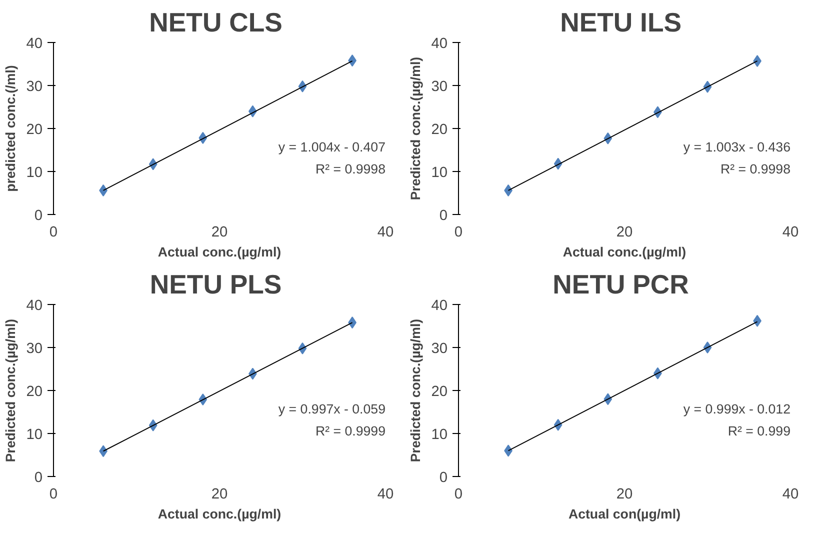  I want to click on annotation: y = 0.997x - 0.059, so click(332, 408).